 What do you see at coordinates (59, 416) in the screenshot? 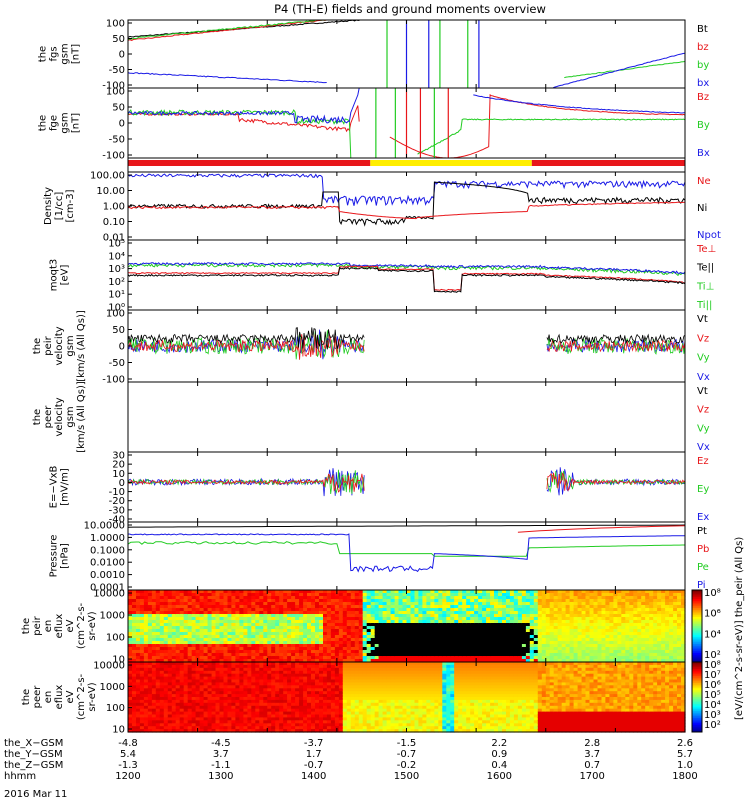
I see `ylabel-p6-2: velocity` at bounding box center [59, 416].